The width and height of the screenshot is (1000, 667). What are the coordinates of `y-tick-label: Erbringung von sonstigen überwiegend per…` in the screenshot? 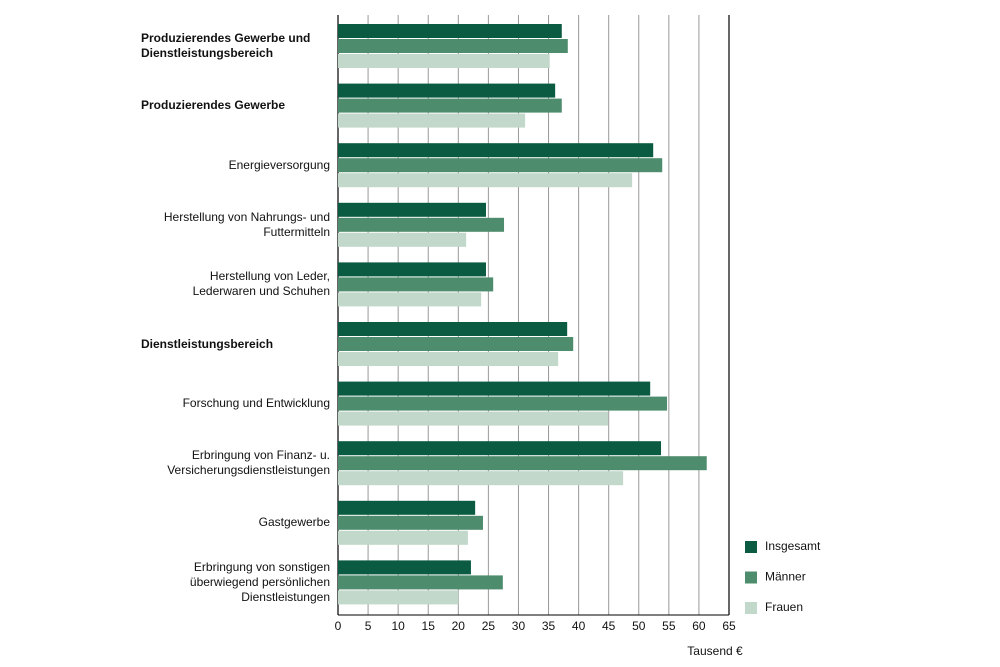 It's located at (259, 581).